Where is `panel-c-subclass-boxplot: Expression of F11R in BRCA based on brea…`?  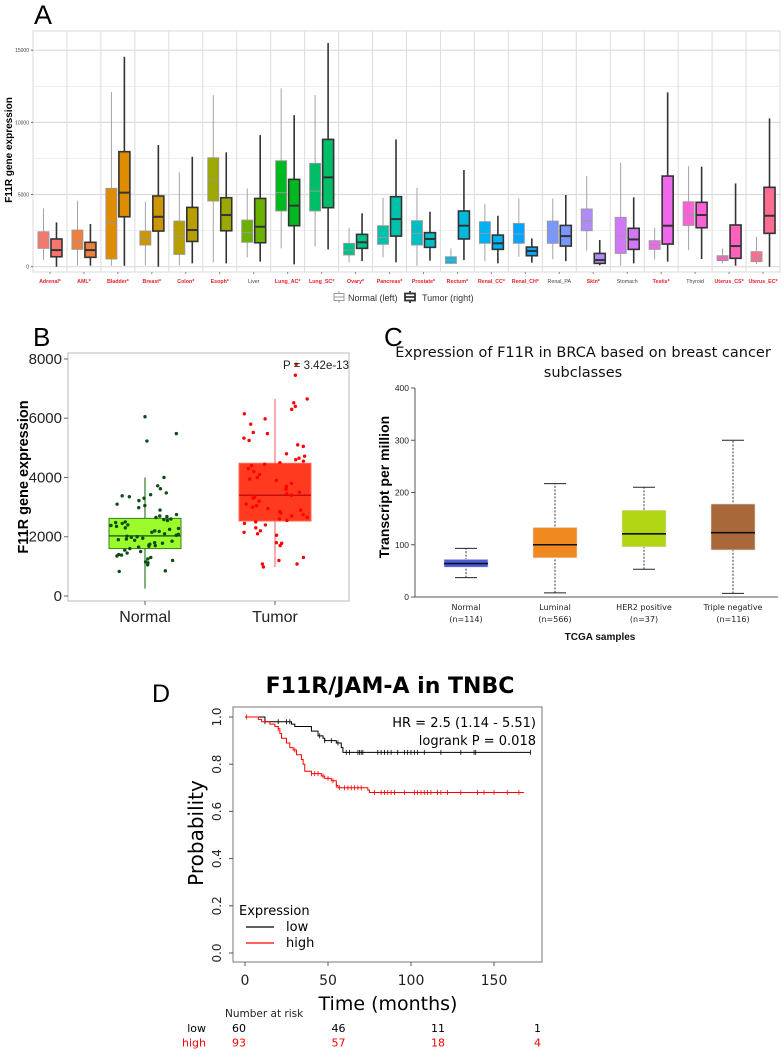
panel-c-subclass-boxplot: Expression of F11R in BRCA based on brea… is located at coordinates (577, 494).